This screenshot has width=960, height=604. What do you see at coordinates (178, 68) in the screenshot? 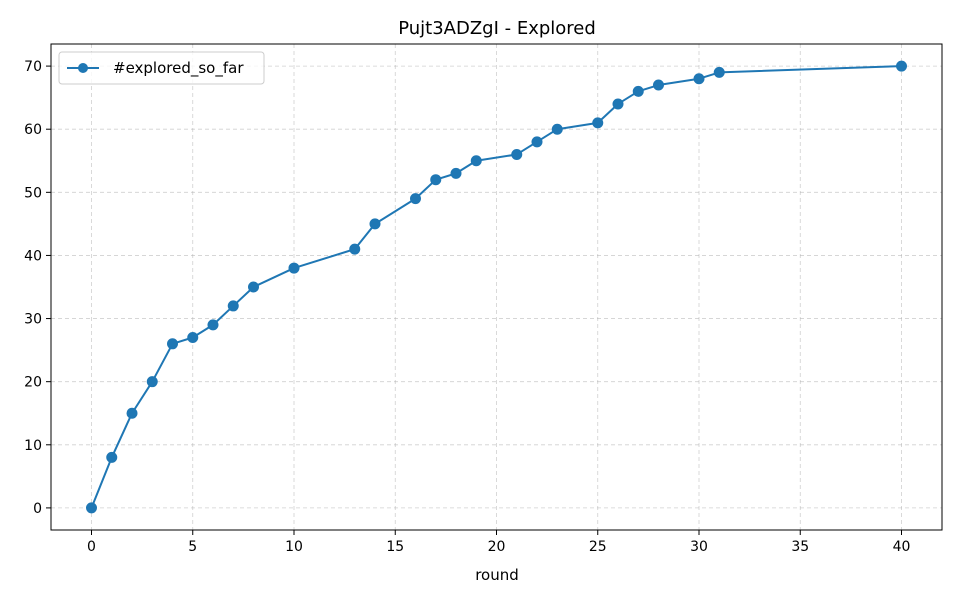
I see `legend-label: #explored_so_far` at bounding box center [178, 68].